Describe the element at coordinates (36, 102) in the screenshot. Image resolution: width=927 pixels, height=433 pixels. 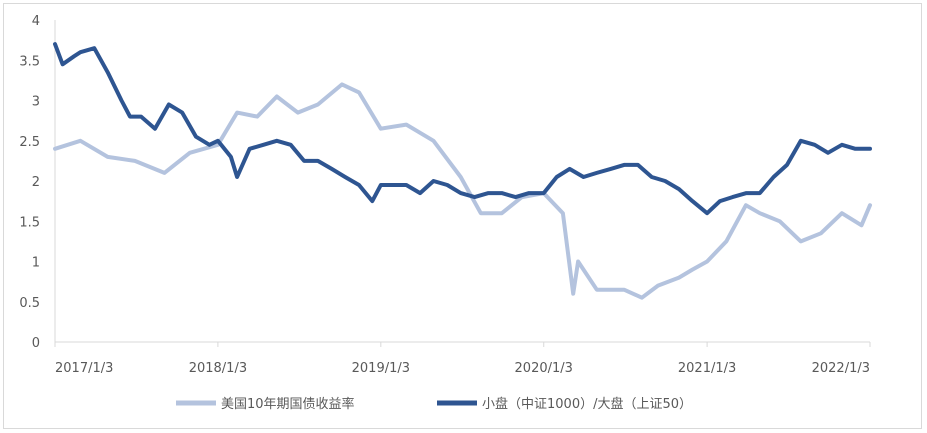
I see `y-tick-label: 3` at that location.